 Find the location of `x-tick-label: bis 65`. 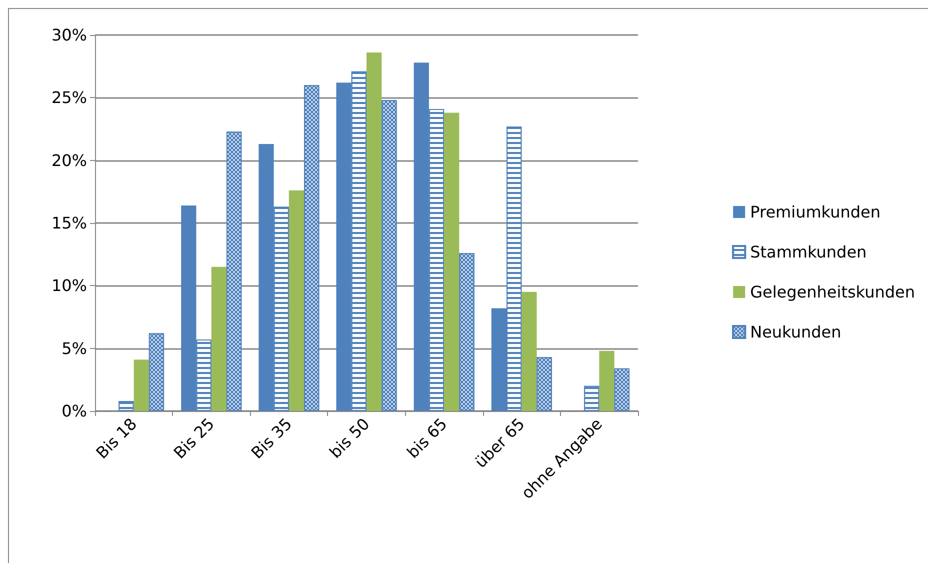

x-tick-label: bis 65 is located at coordinates (427, 438).